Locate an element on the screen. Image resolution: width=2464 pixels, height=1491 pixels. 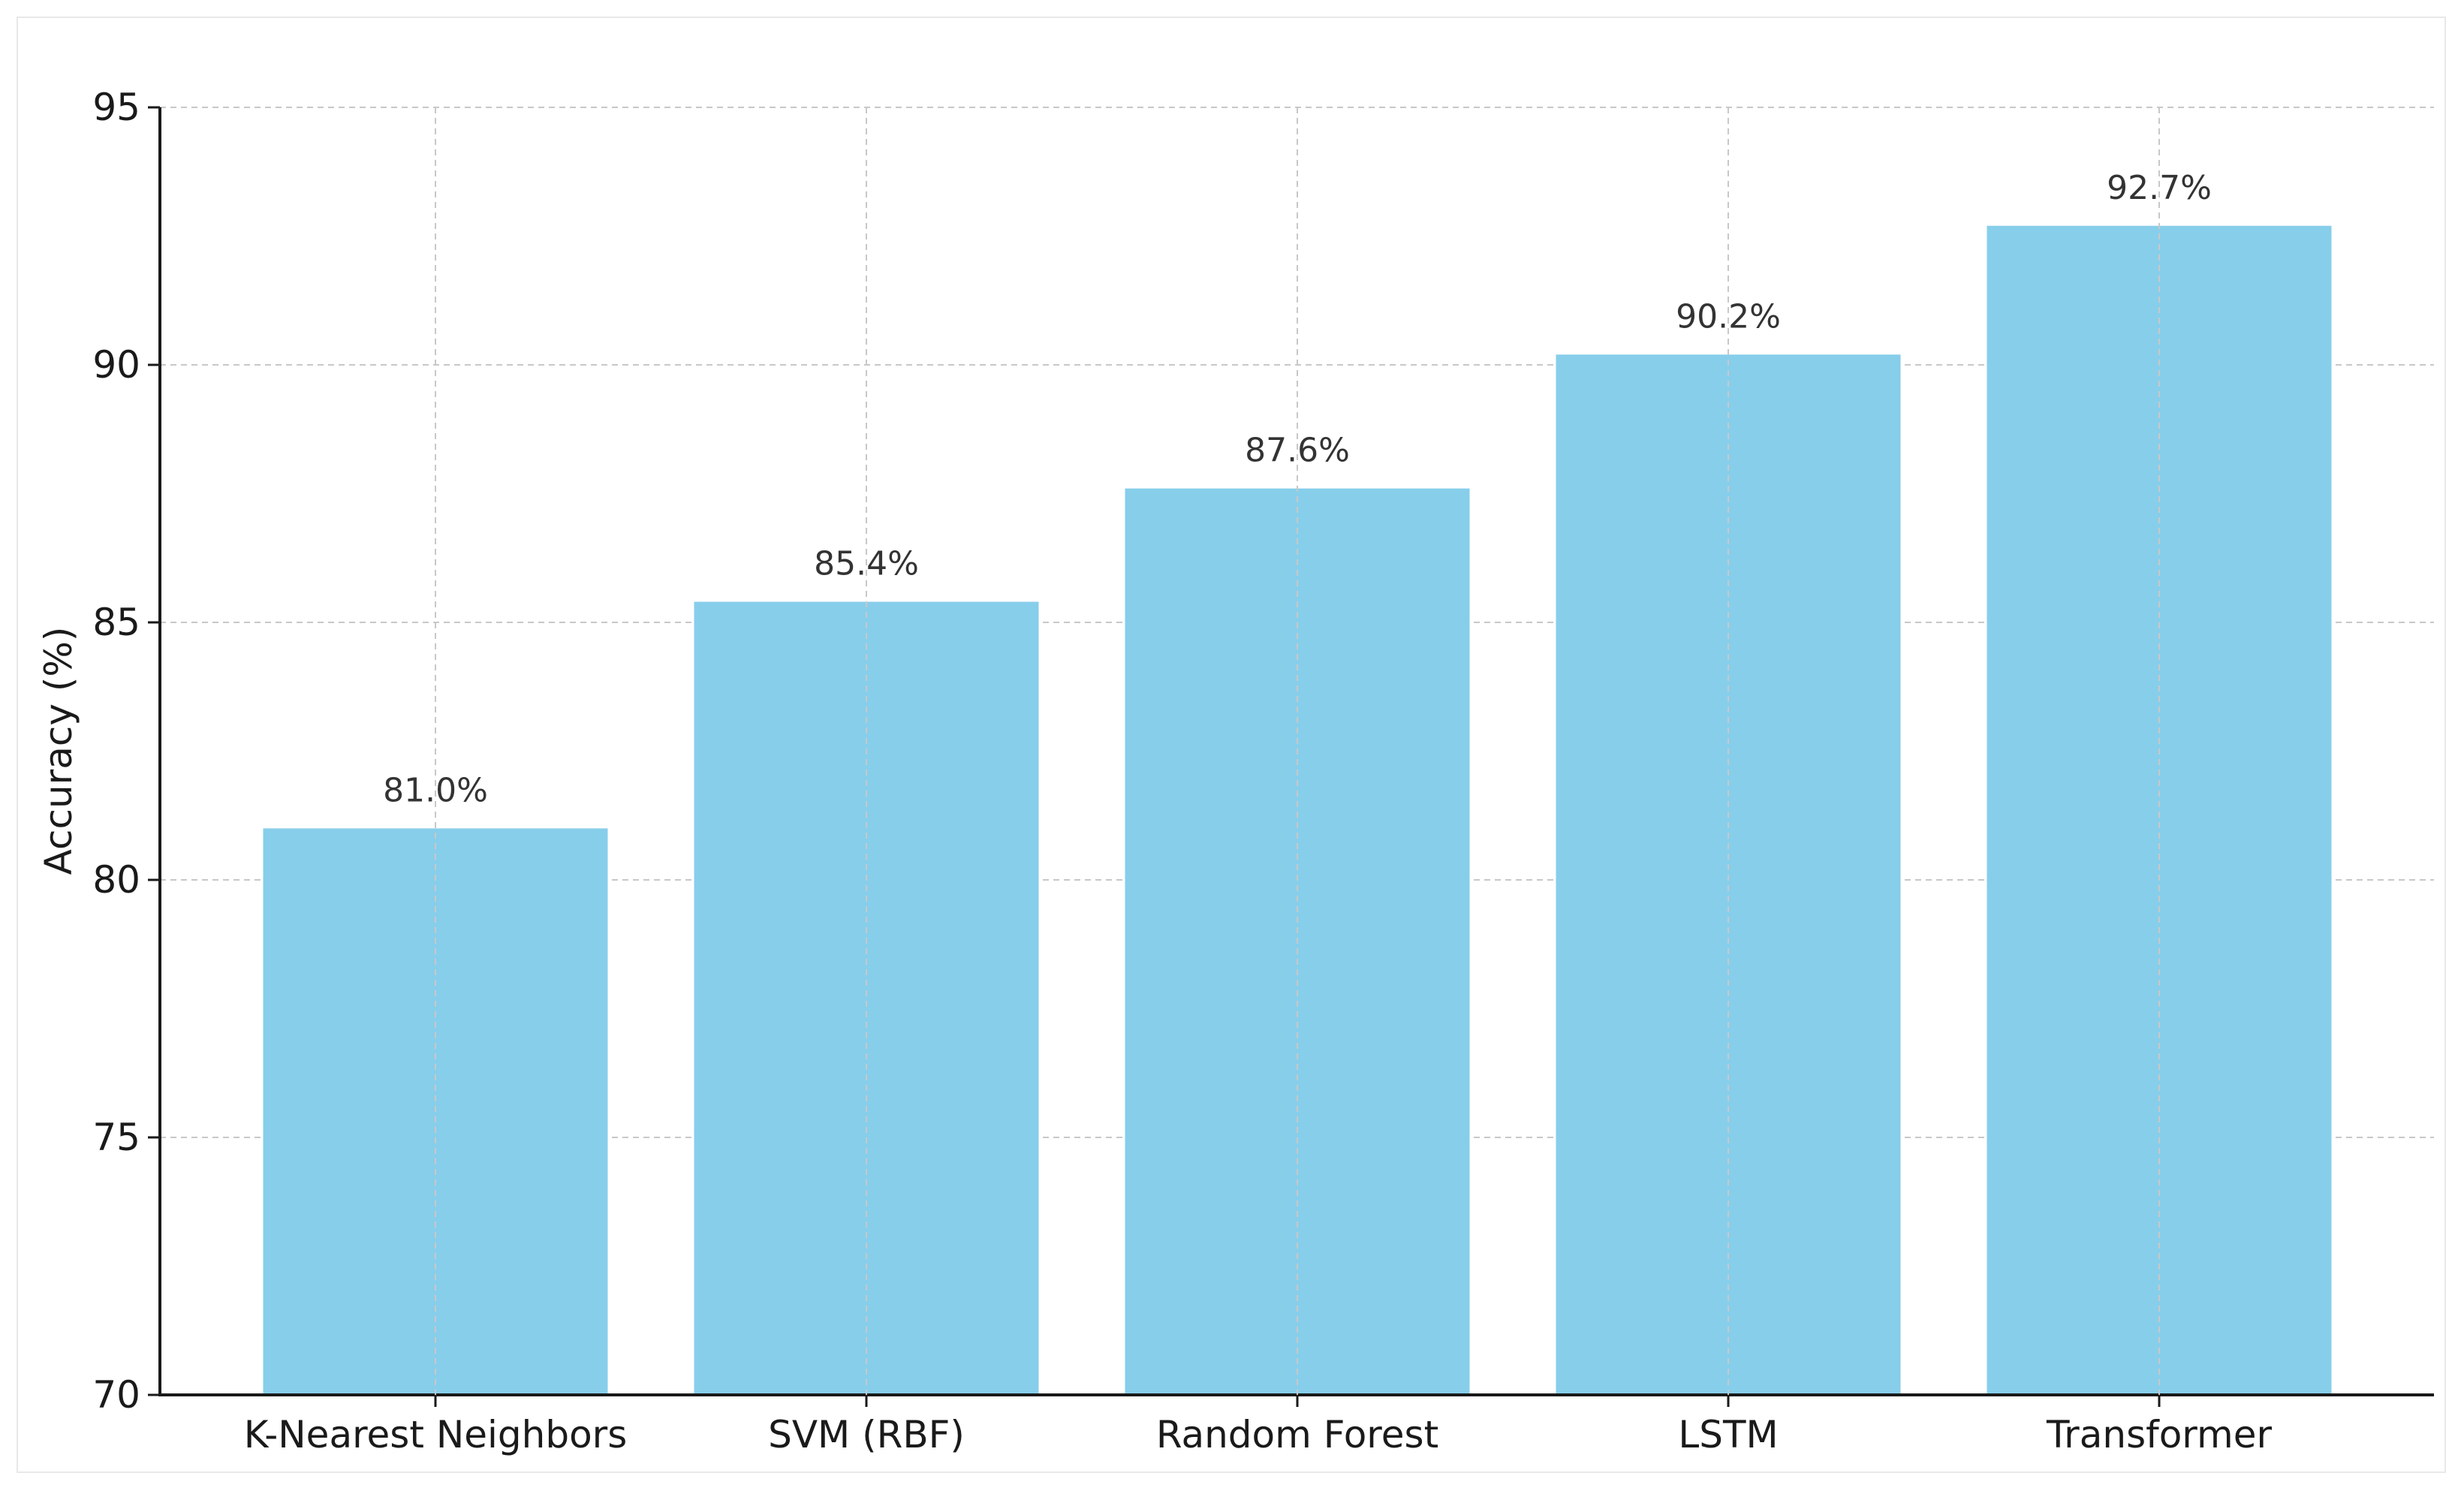
y-tick-label: 85 is located at coordinates (116, 622).